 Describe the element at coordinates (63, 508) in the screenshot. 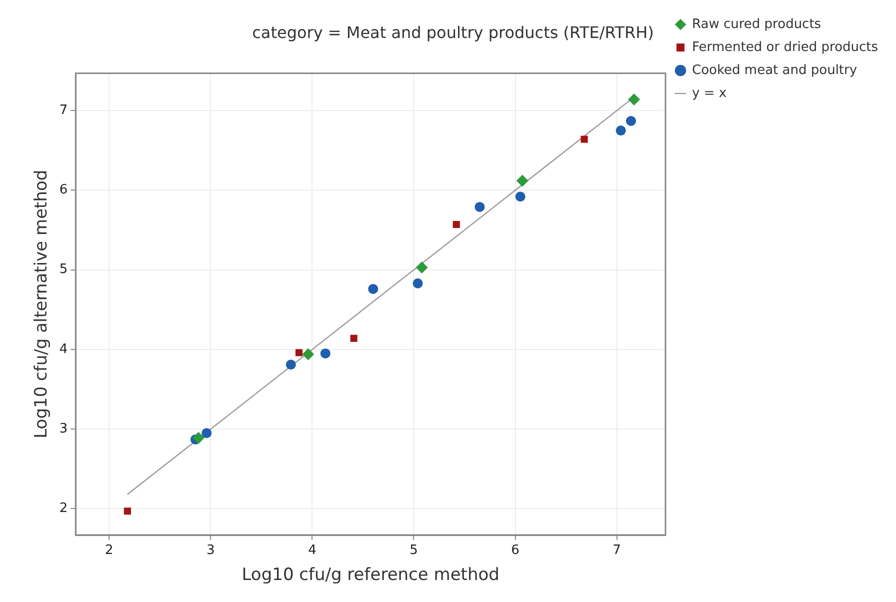

I see `y-tick-label: 2` at that location.